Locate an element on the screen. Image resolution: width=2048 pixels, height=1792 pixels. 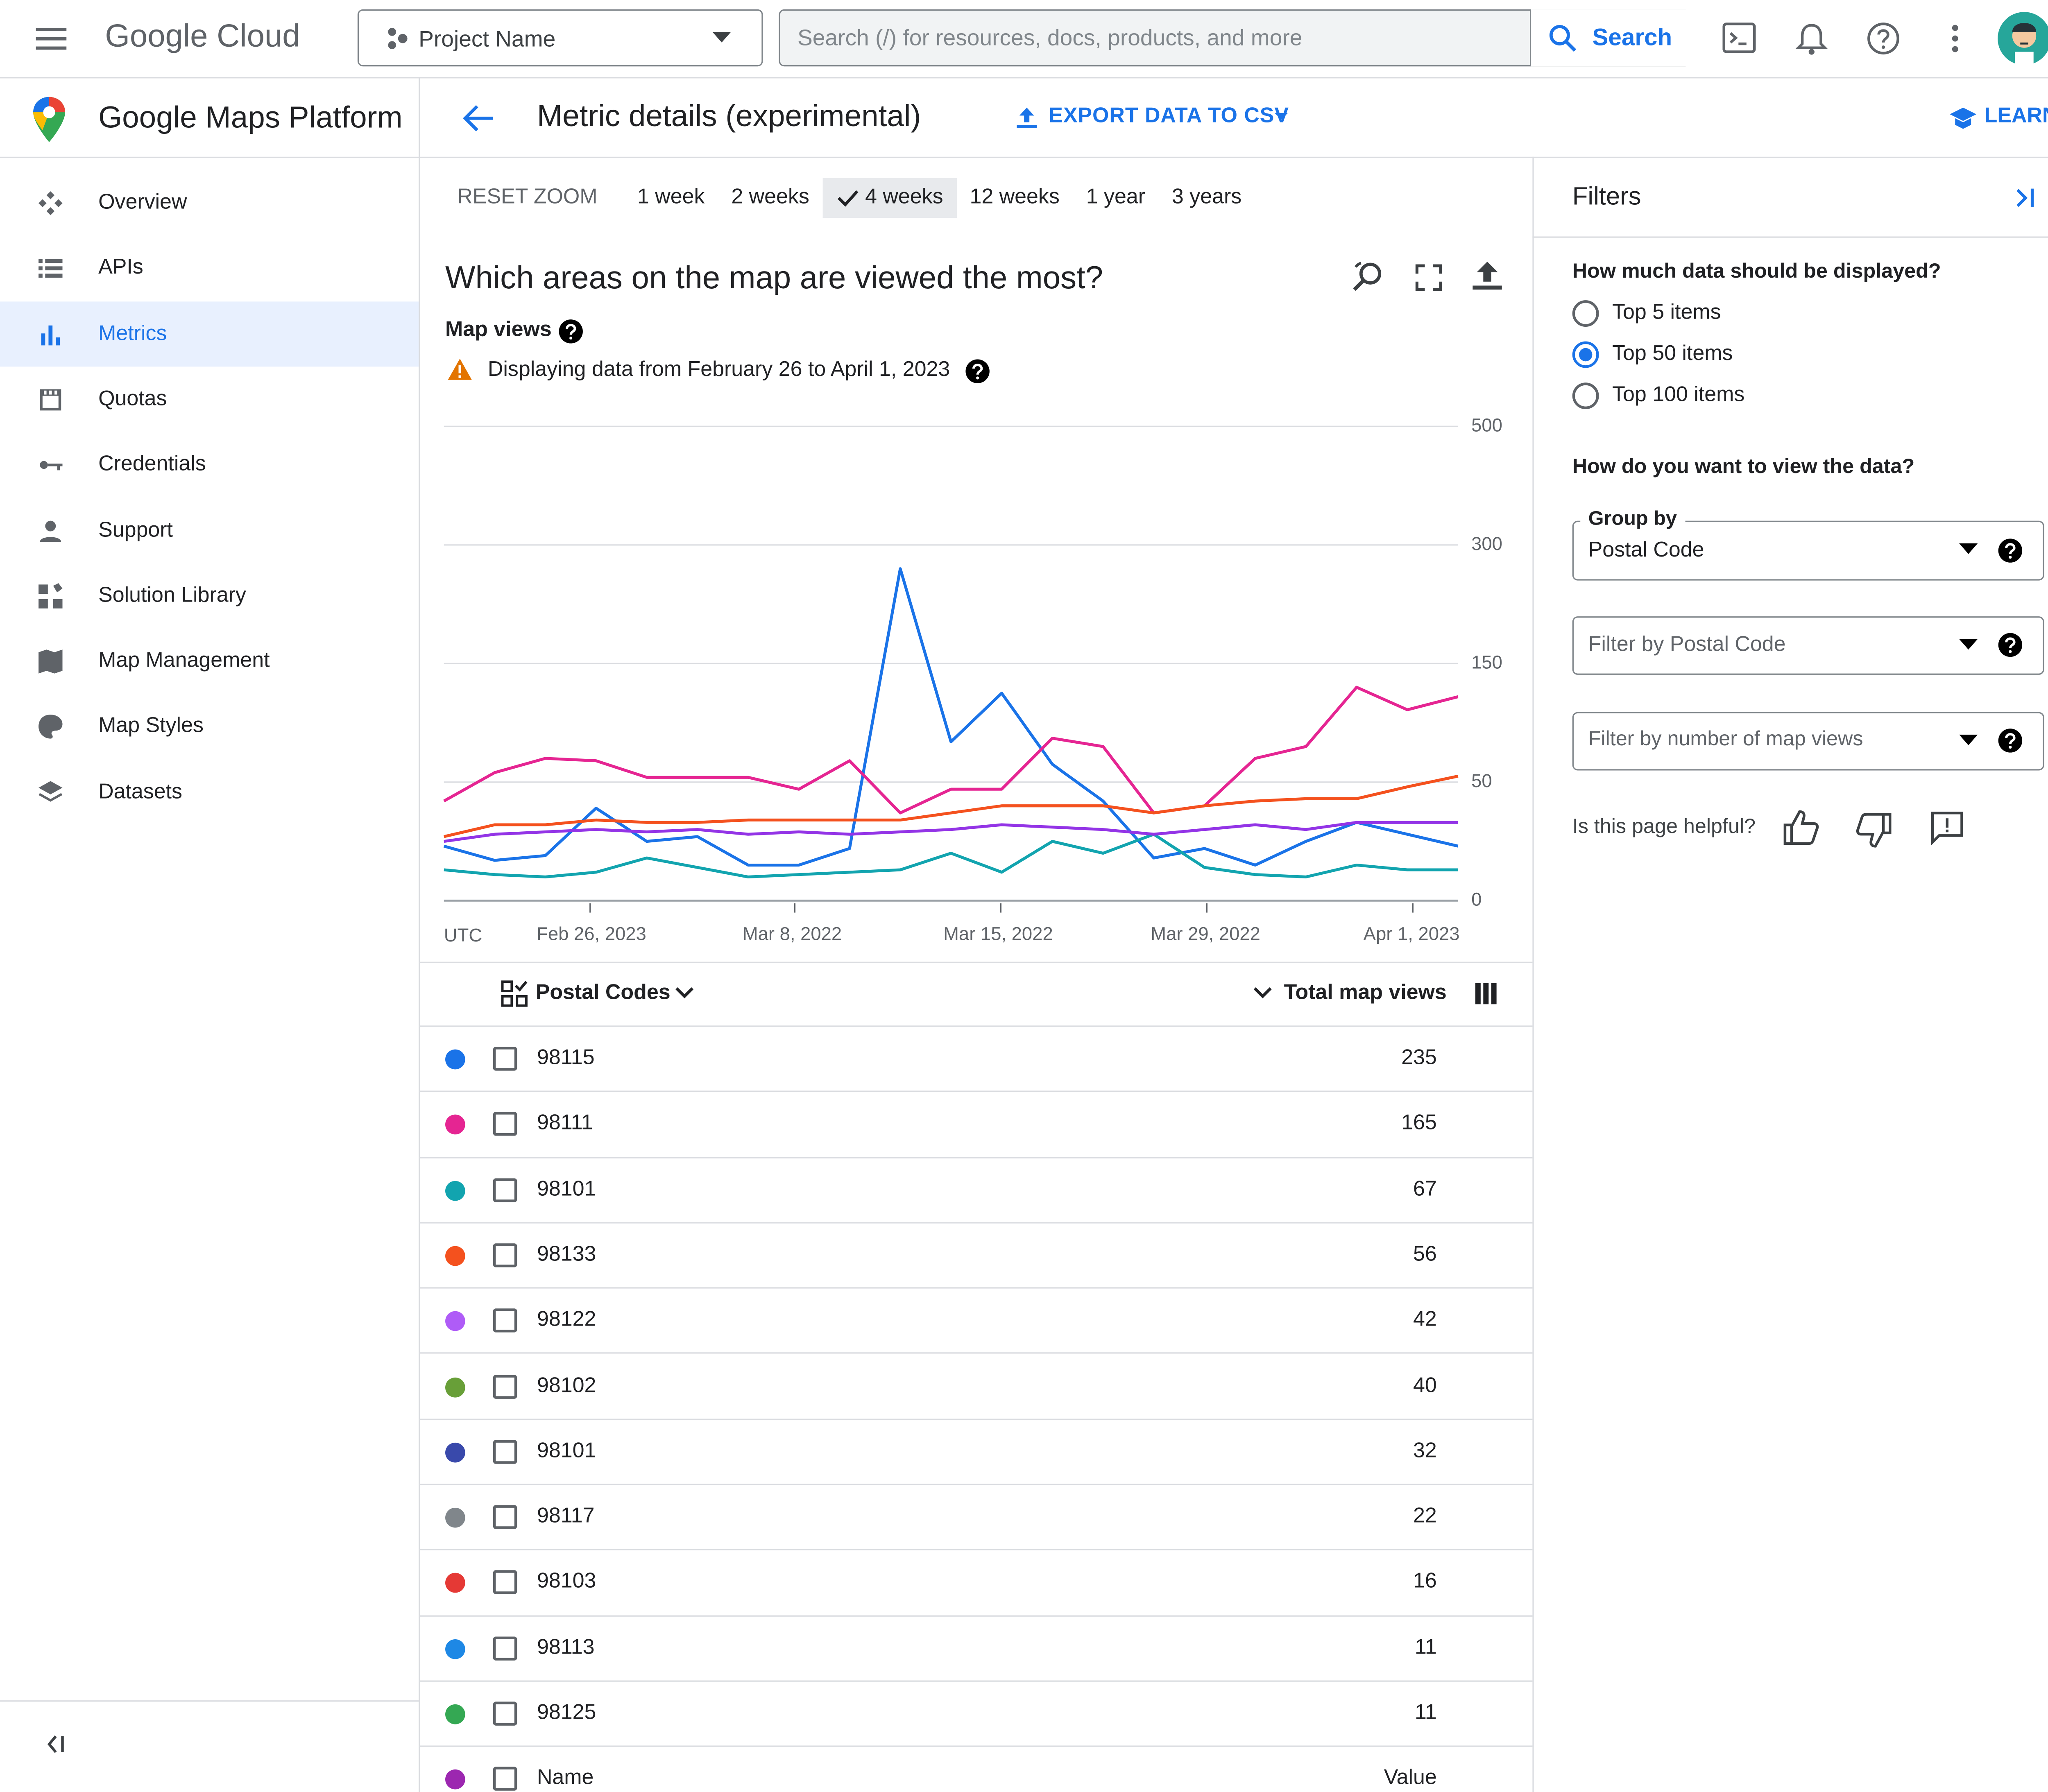
nav-item: Metrics is located at coordinates (209, 333).